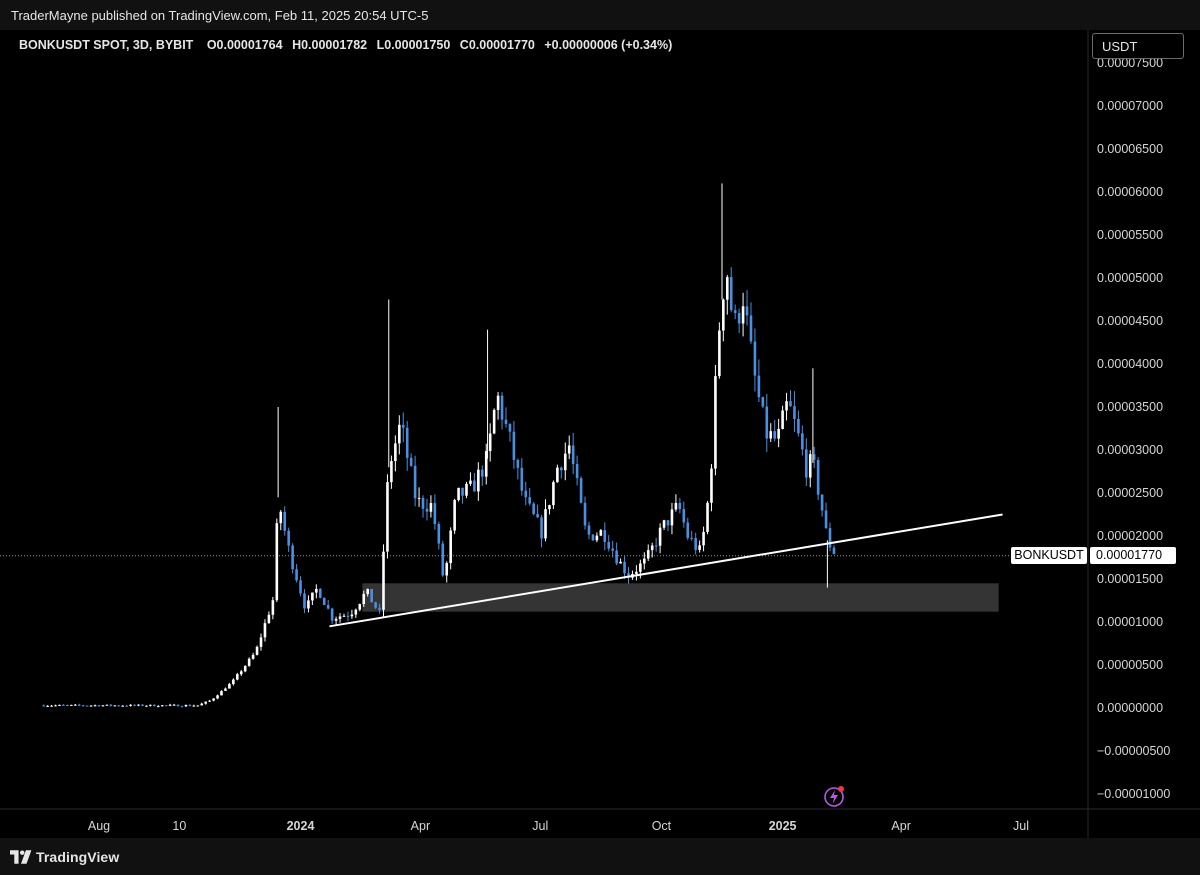 Image resolution: width=1200 pixels, height=875 pixels. What do you see at coordinates (330, 45) in the screenshot?
I see `legend-high: H0.00001782` at bounding box center [330, 45].